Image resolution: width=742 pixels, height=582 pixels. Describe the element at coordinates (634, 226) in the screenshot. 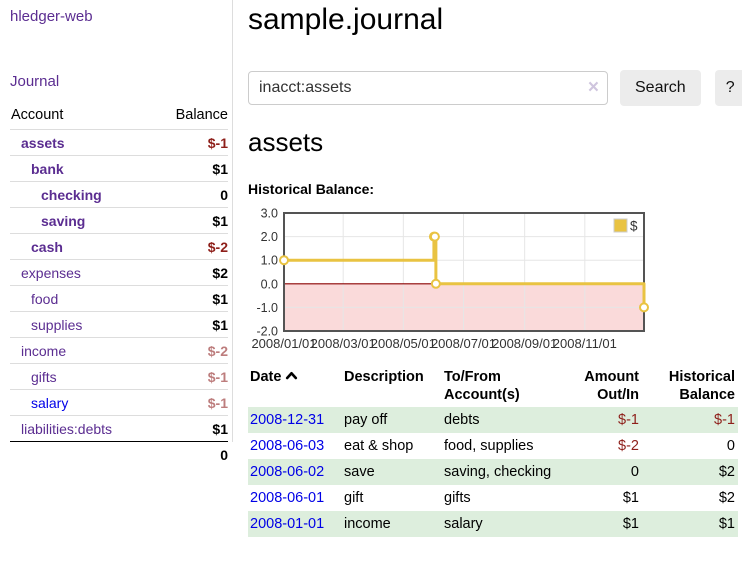

I see `legend-label: $` at that location.